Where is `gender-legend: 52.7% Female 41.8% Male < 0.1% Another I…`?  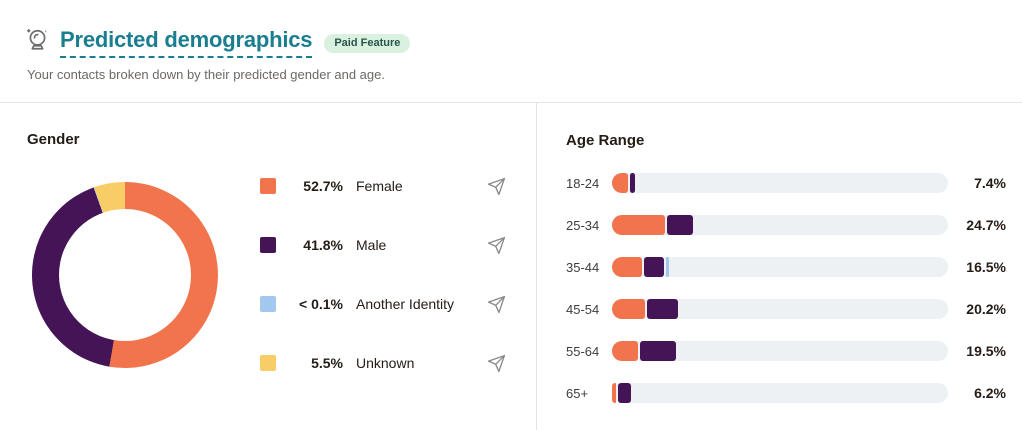
gender-legend: 52.7% Female 41.8% Male < 0.1% Another I… is located at coordinates (384, 274).